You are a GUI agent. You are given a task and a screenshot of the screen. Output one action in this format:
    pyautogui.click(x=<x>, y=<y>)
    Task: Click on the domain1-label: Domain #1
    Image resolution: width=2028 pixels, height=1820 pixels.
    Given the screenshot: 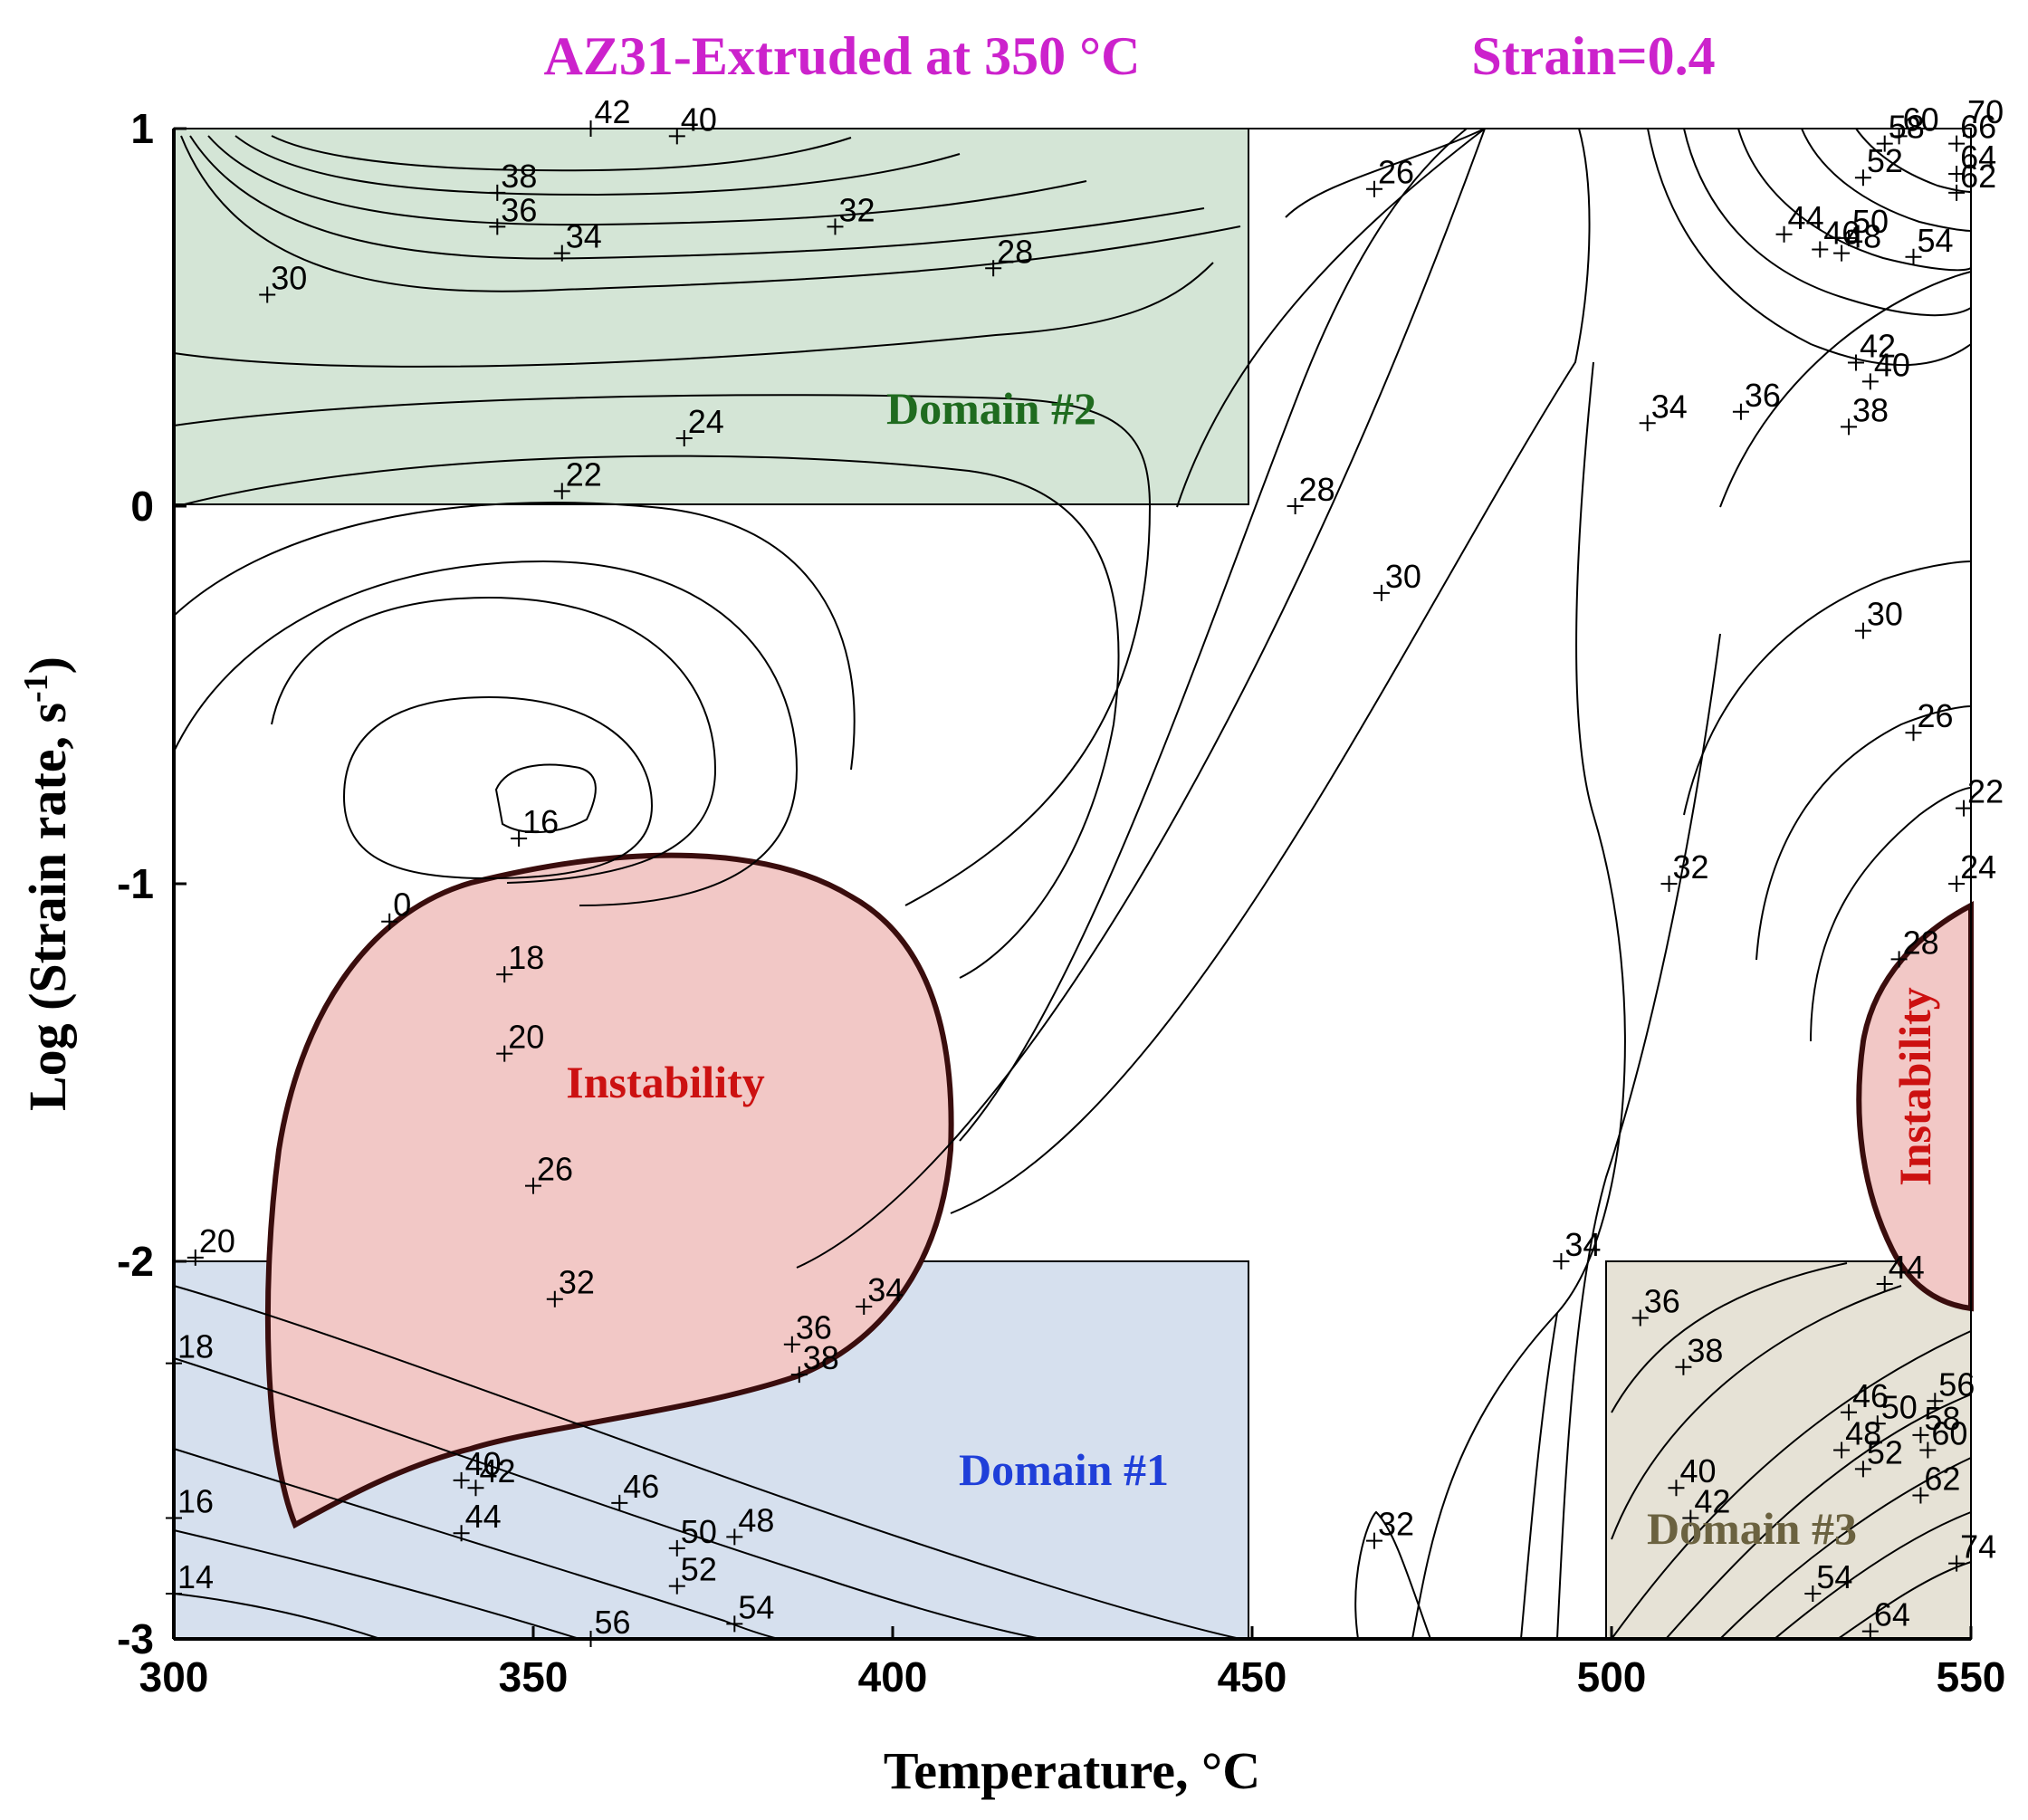 What is the action you would take?
    pyautogui.click(x=1064, y=1470)
    